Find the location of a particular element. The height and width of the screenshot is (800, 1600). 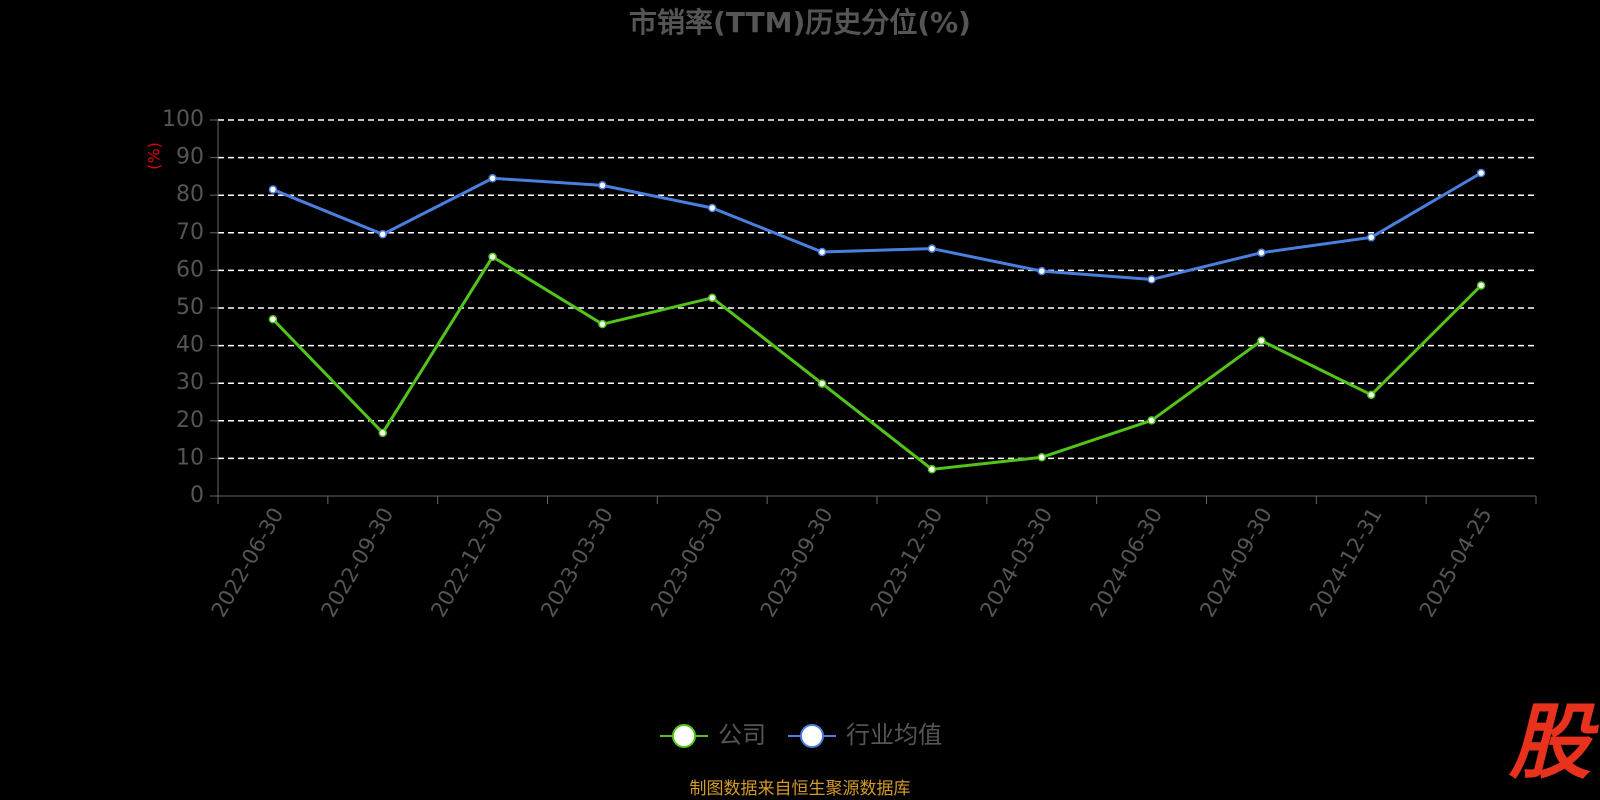

y-tick-label: 50 is located at coordinates (190, 307).